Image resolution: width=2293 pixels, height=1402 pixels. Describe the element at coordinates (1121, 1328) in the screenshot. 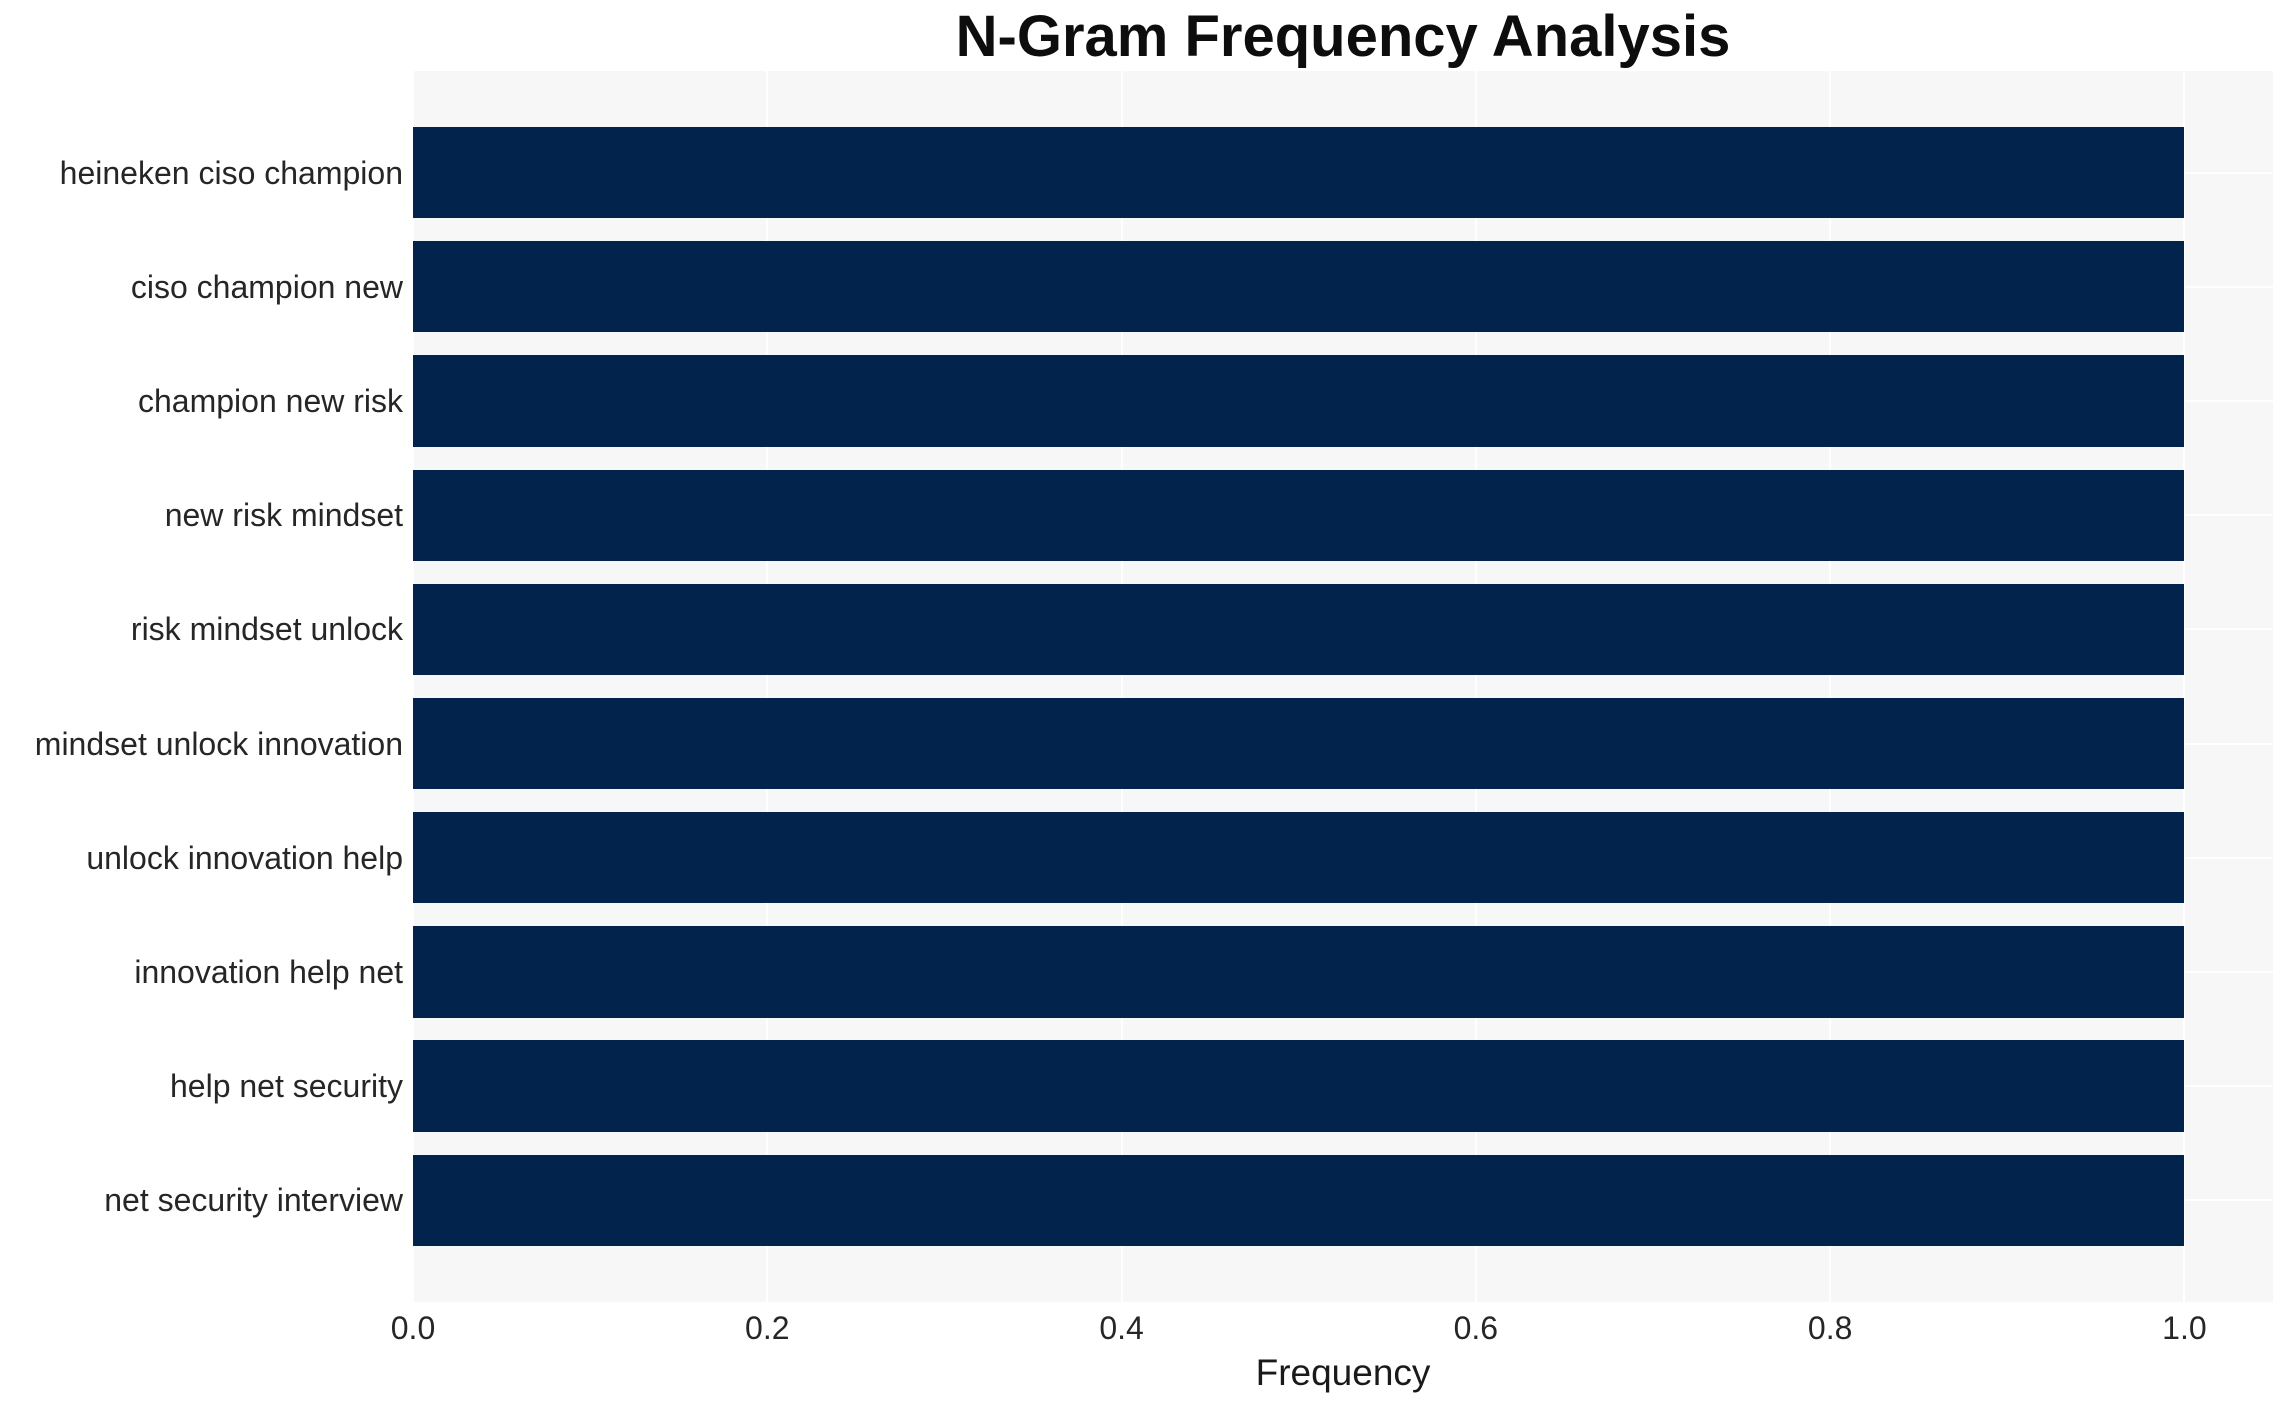

I see `x-tick-label: 0.4` at that location.